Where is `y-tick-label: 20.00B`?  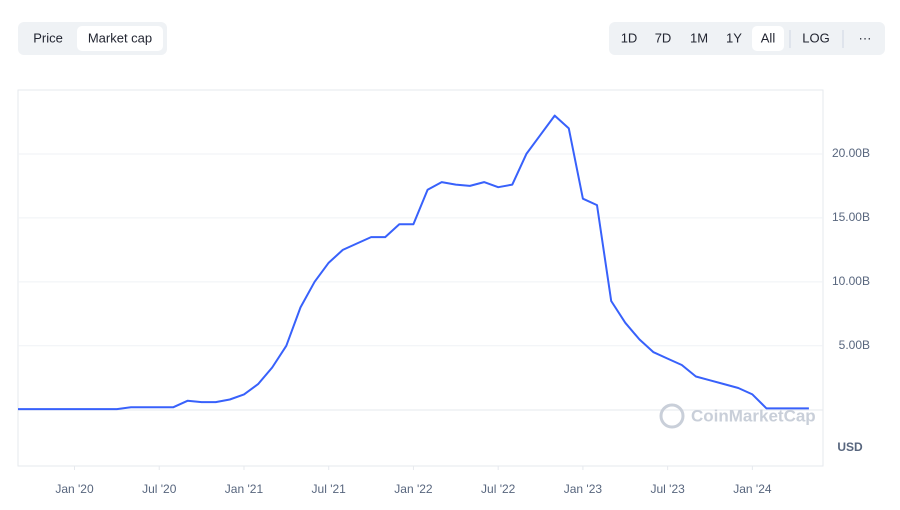
y-tick-label: 20.00B is located at coordinates (851, 153).